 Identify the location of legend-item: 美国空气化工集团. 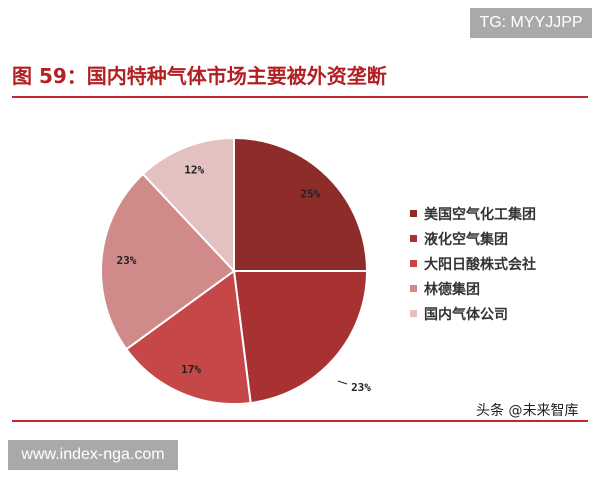
(473, 213).